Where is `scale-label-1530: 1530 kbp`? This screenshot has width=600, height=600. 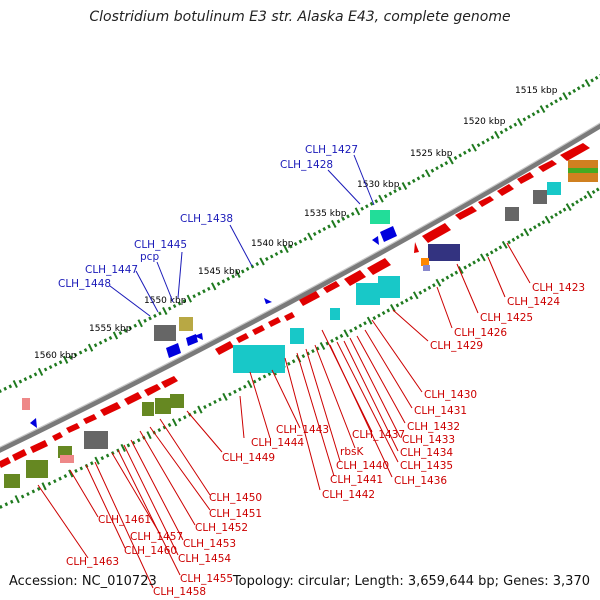 scale-label-1530: 1530 kbp is located at coordinates (378, 185).